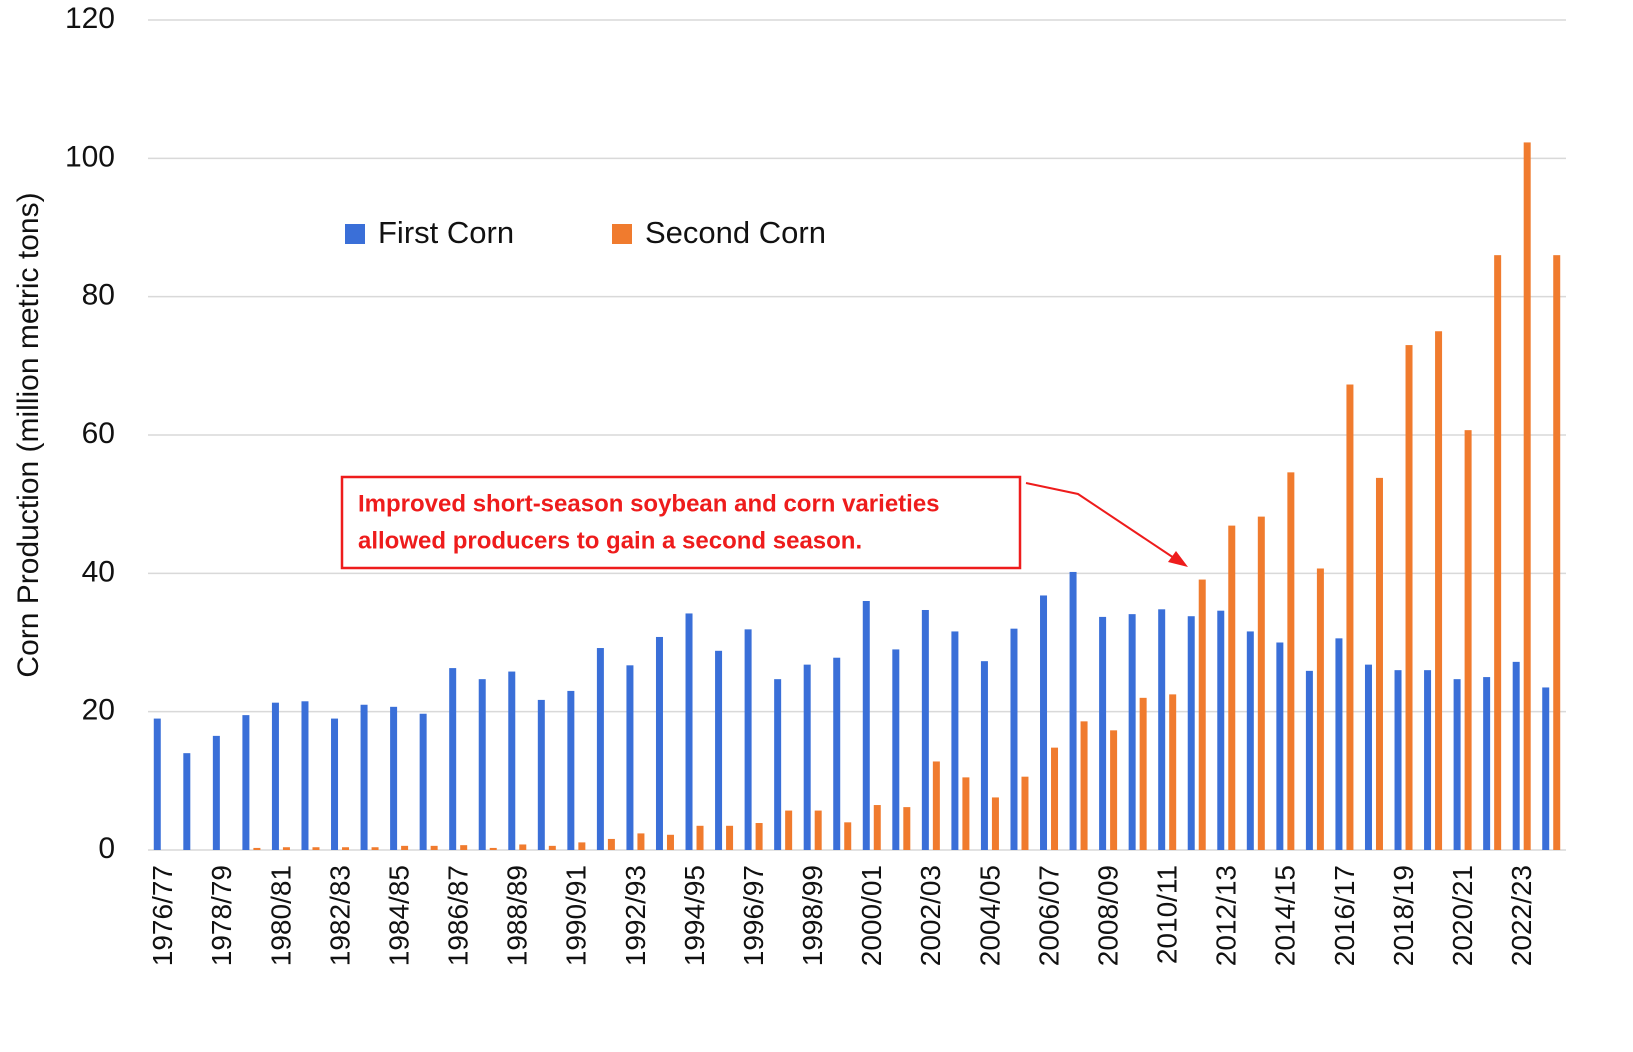 This screenshot has height=1052, width=1633. Describe the element at coordinates (398, 915) in the screenshot. I see `x-tick-label: 1984/85` at that location.